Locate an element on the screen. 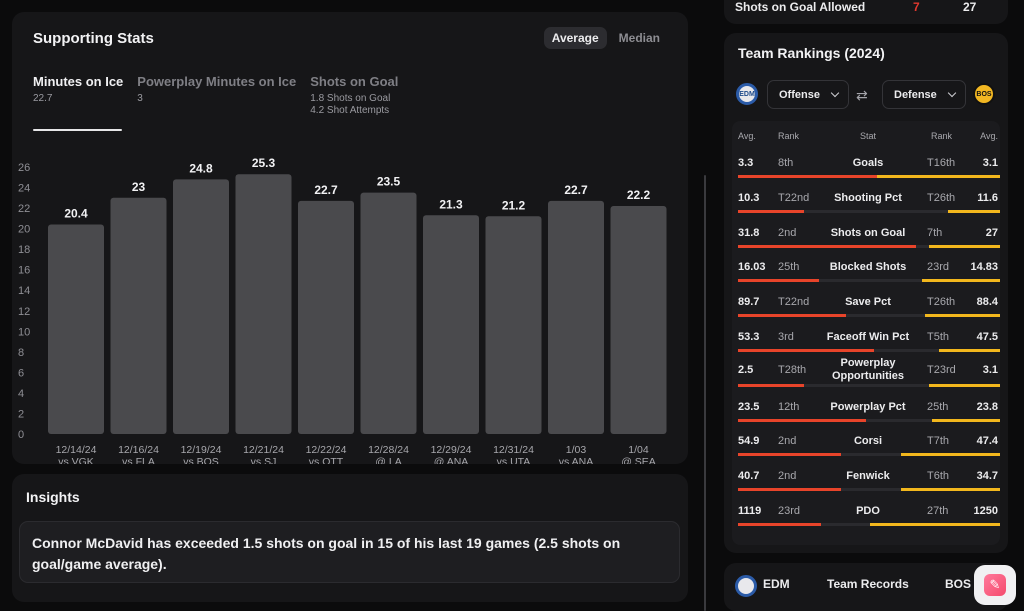  scrollbar is located at coordinates (705, 393).